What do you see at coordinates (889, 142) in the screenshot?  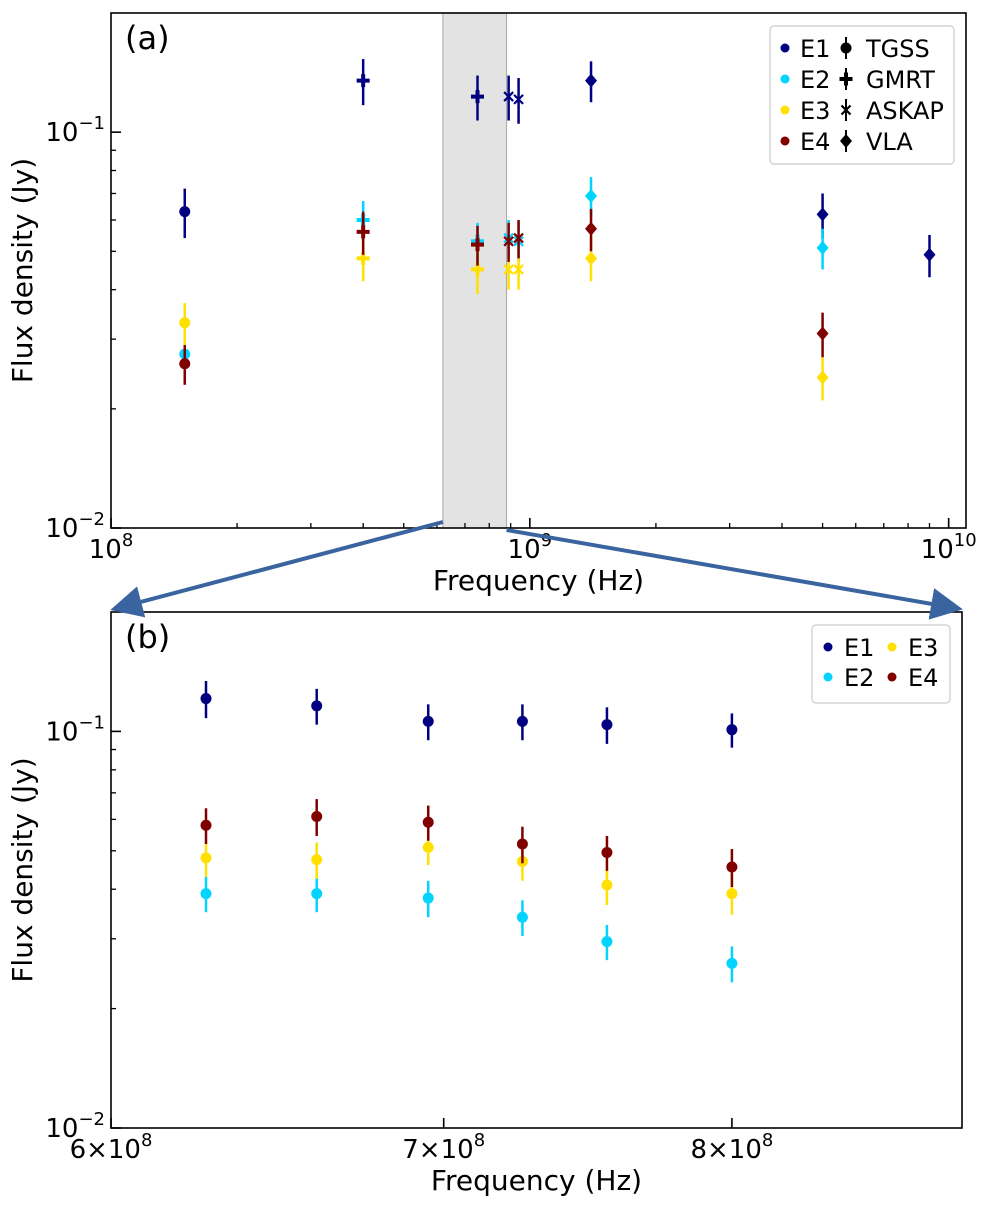 I see `legend-label-vla: VLA` at bounding box center [889, 142].